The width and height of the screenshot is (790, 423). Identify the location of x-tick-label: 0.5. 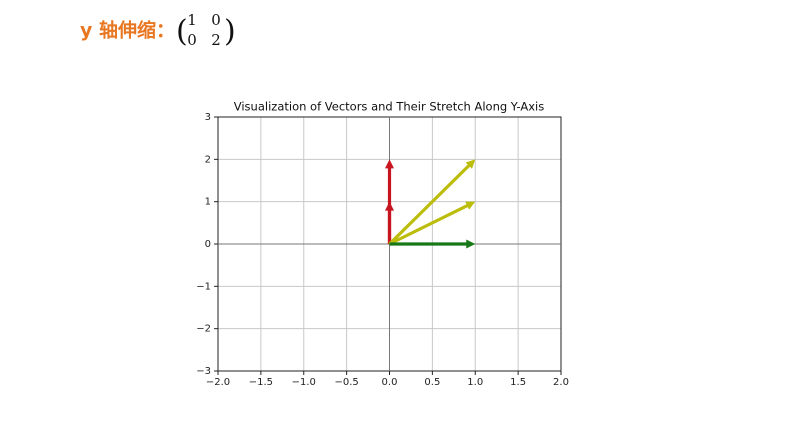
(432, 382).